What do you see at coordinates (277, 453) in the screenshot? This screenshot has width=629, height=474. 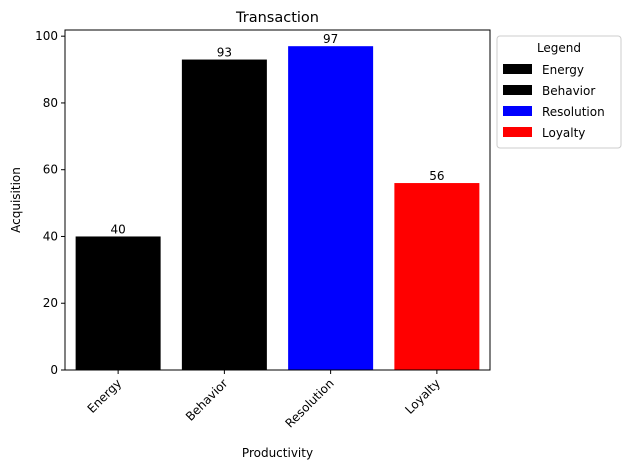 I see `x-axis-label: Productivity` at bounding box center [277, 453].